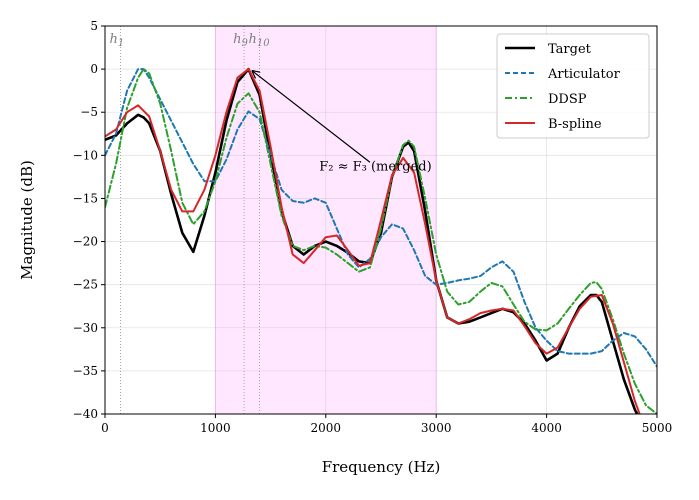 This screenshot has height=500, width=699. I want to click on y-tick-label: −15, so click(85, 198).